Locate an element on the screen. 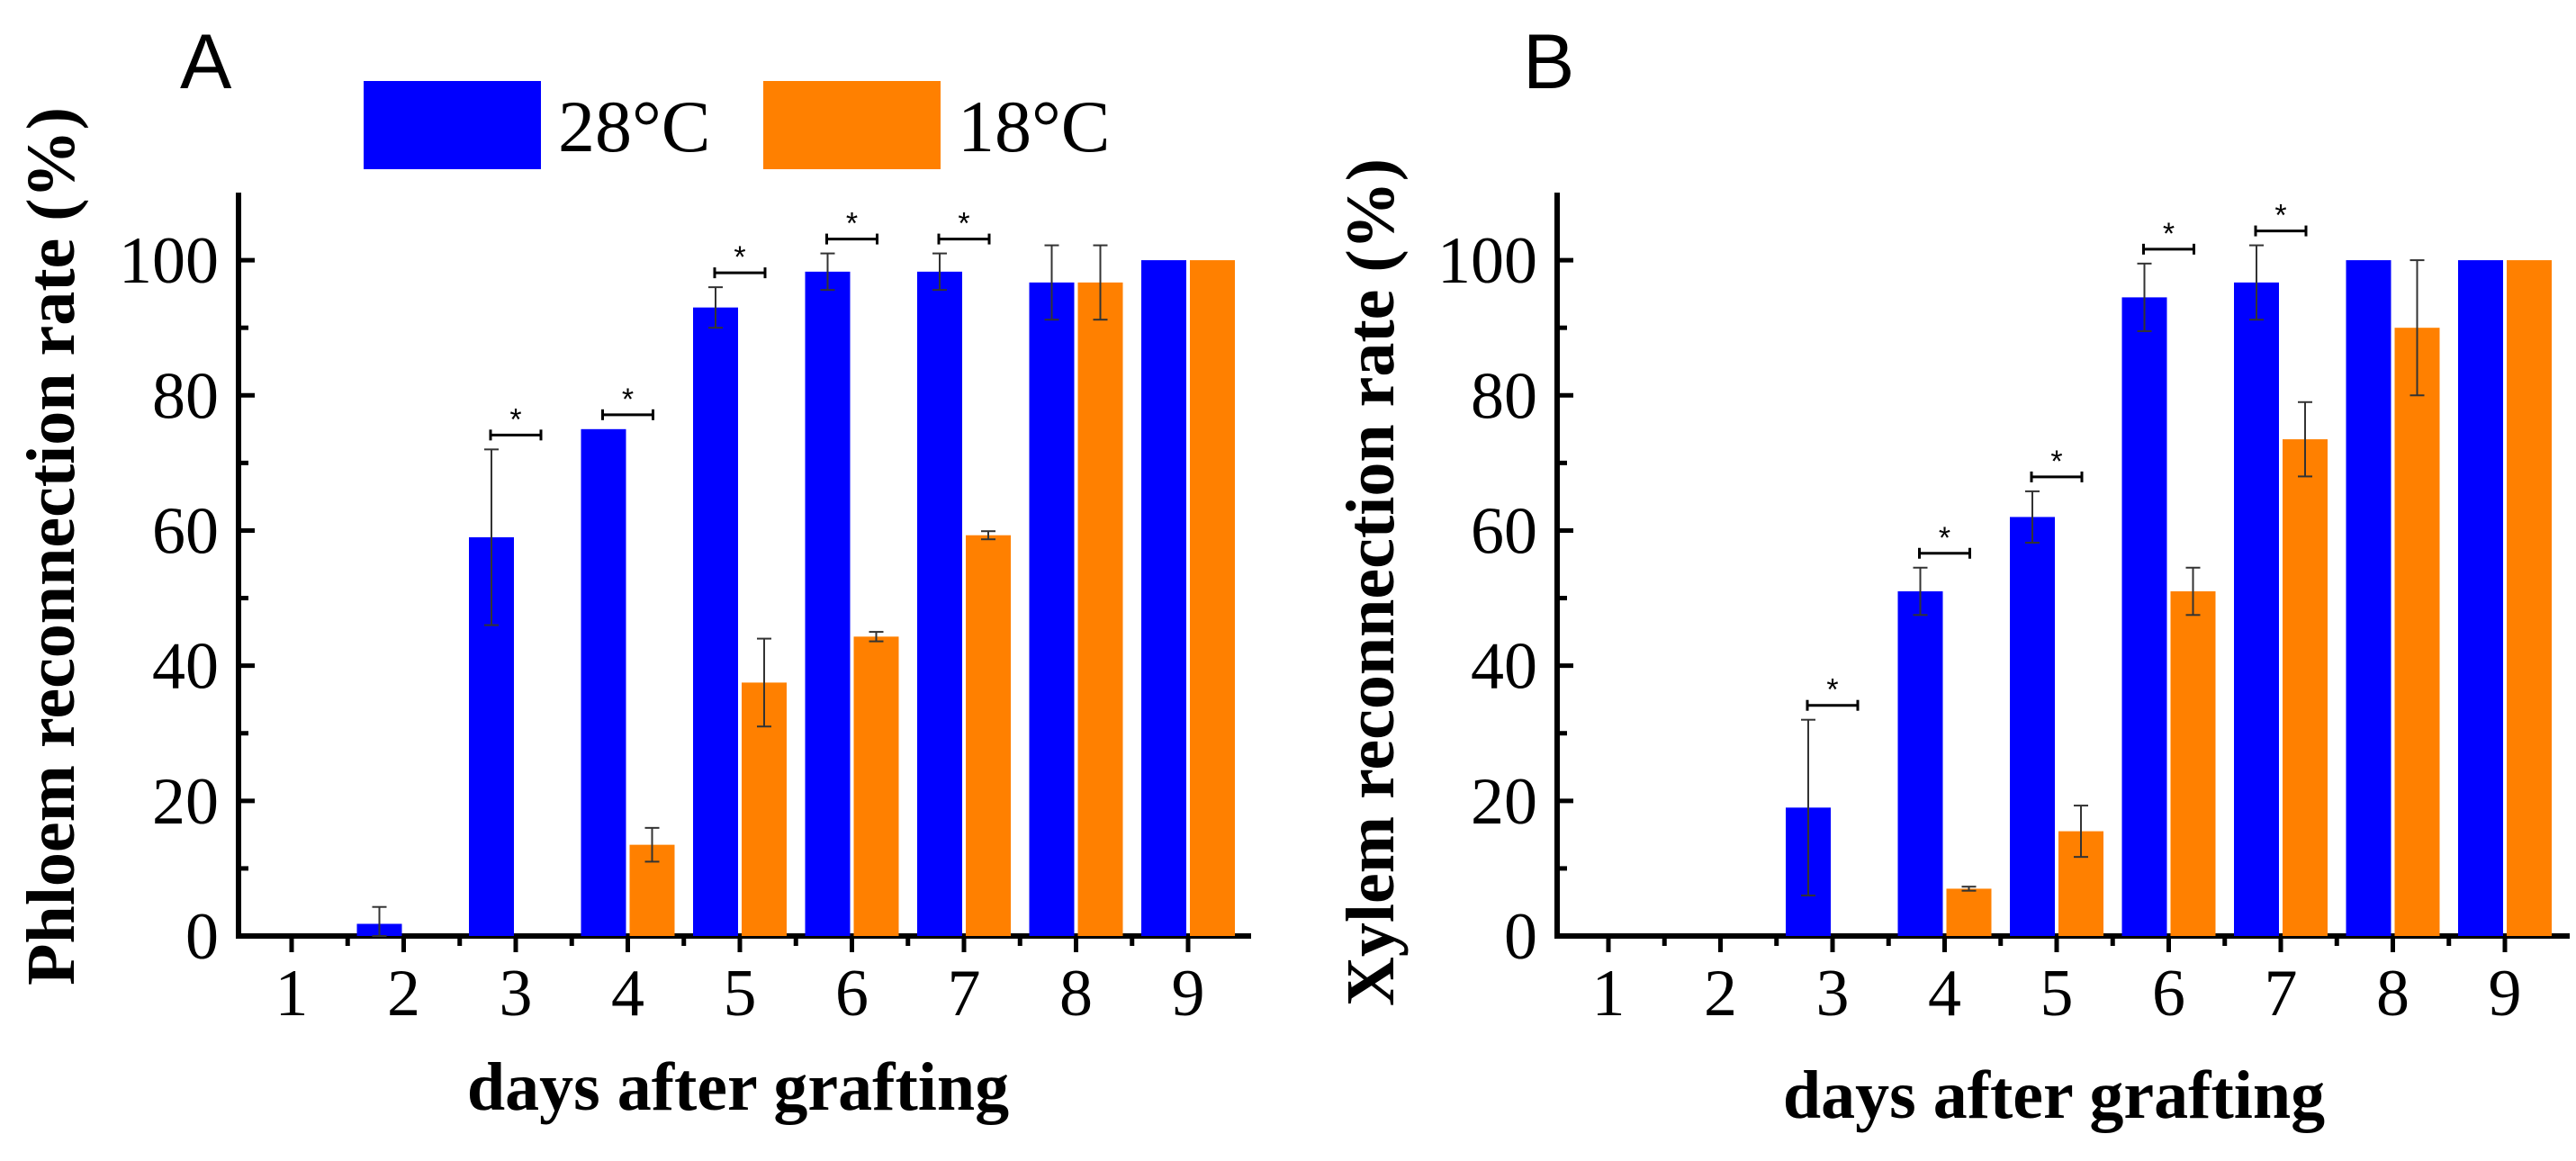 This screenshot has width=2576, height=1161. x-axis-label-a: days after grafting is located at coordinates (738, 1087).